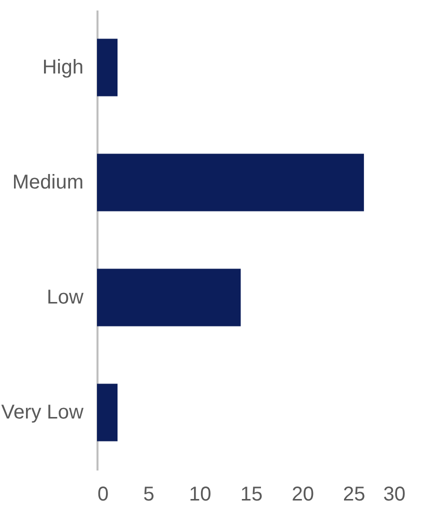  Describe the element at coordinates (148, 495) in the screenshot. I see `x-tick-label: 5` at that location.